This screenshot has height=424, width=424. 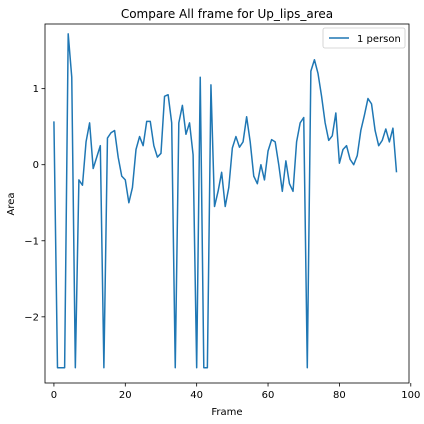 I want to click on x-tick-label: 100, so click(x=410, y=395).